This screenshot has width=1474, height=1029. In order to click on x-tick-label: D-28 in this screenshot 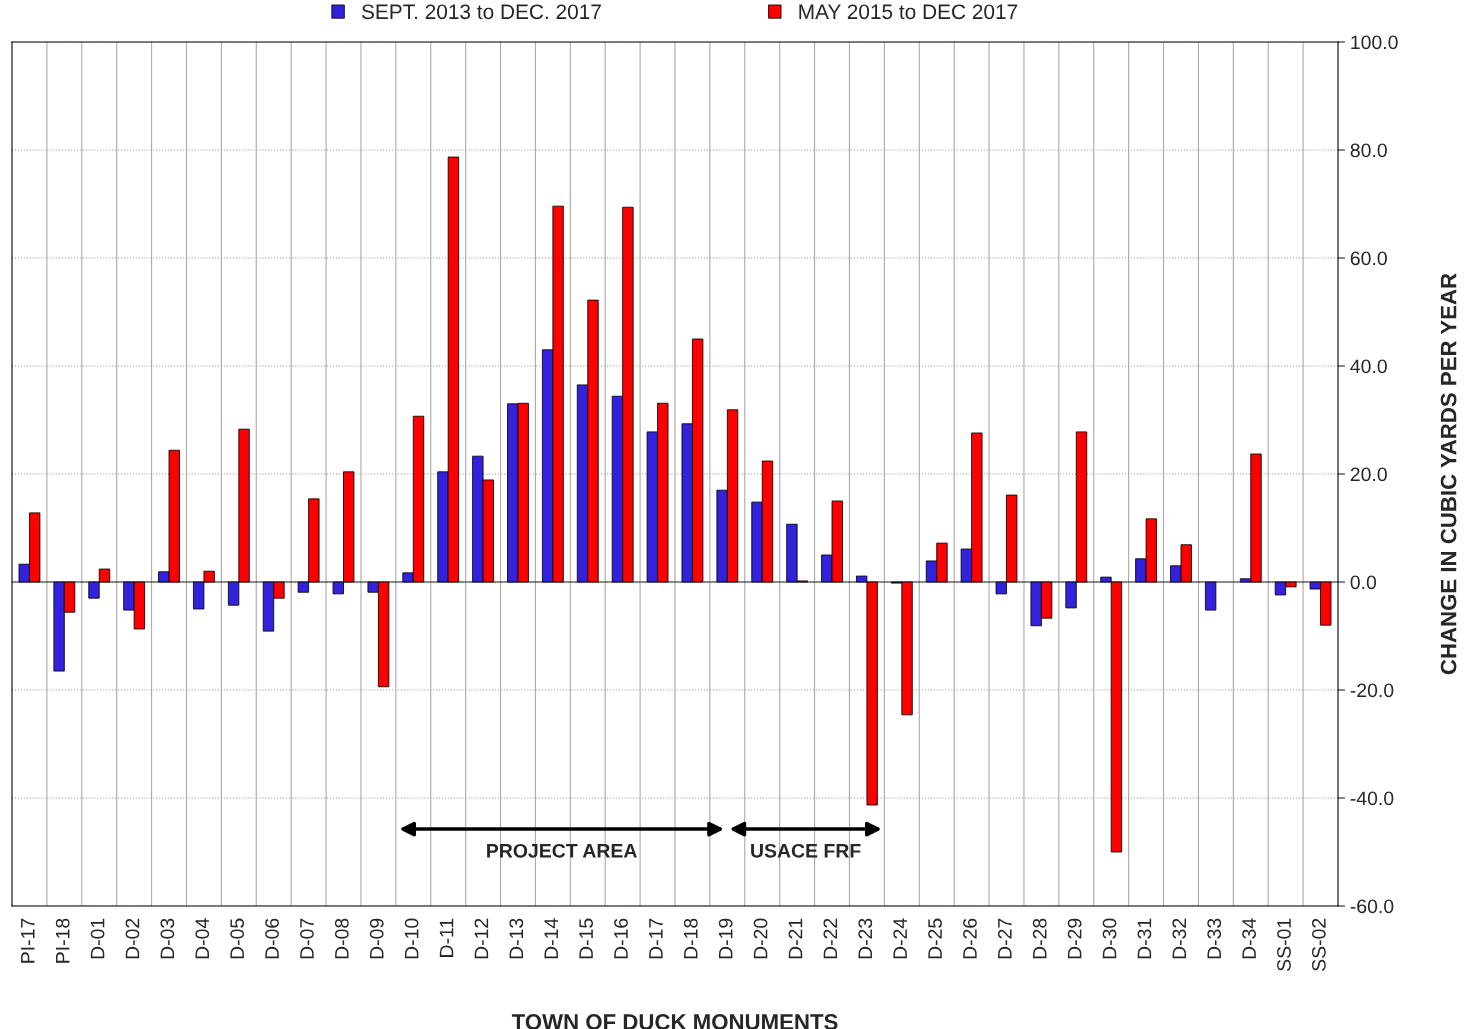, I will do `click(1039, 938)`.